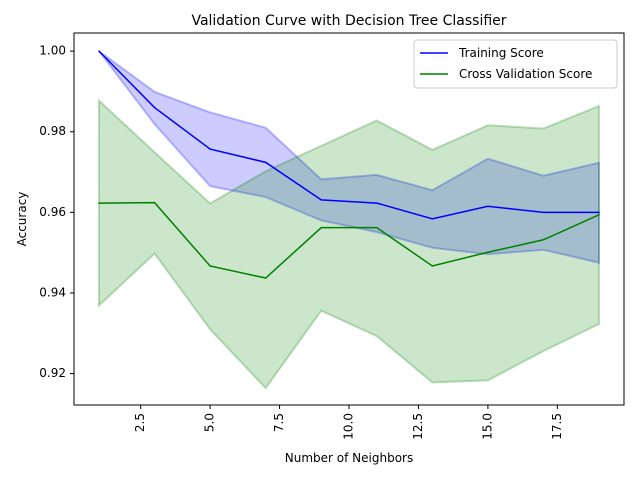 The height and width of the screenshot is (480, 640). What do you see at coordinates (52, 51) in the screenshot?
I see `y-tick-label: 1.00` at bounding box center [52, 51].